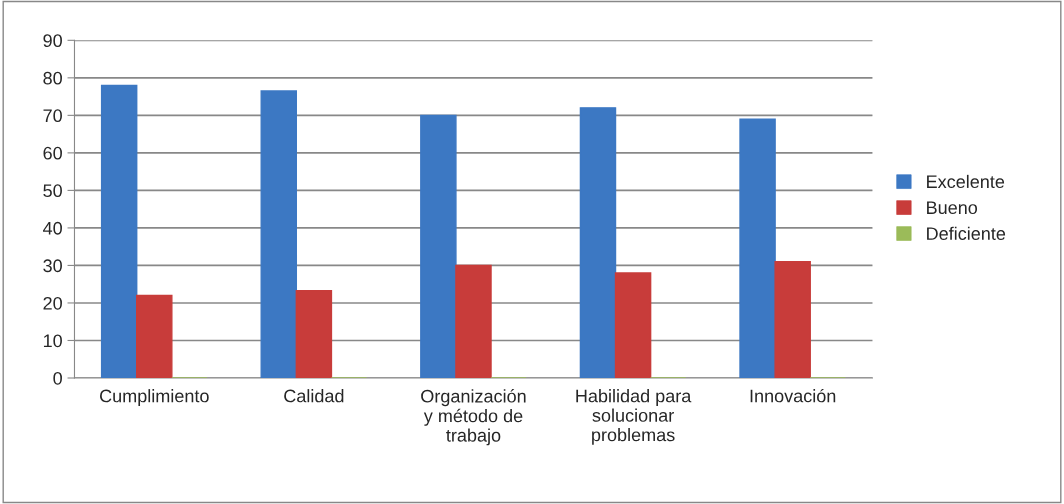 The width and height of the screenshot is (1064, 504). I want to click on x-tick-label: Innovación, so click(793, 395).